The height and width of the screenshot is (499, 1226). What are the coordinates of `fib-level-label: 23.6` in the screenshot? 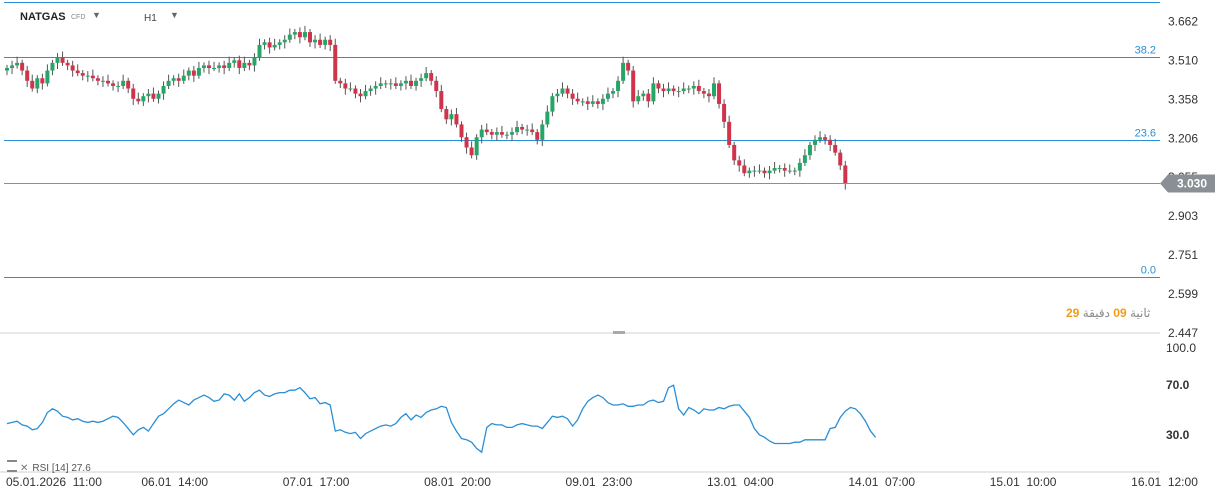 It's located at (1145, 134).